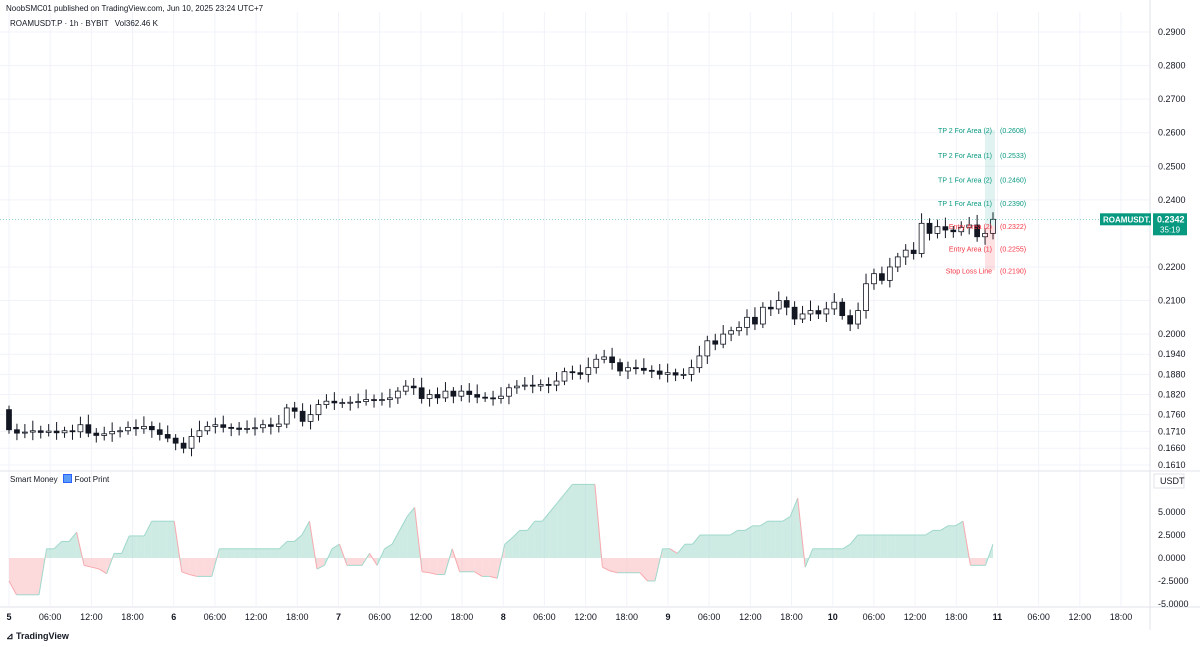  I want to click on price-tick-label: 0.1610, so click(1172, 465).